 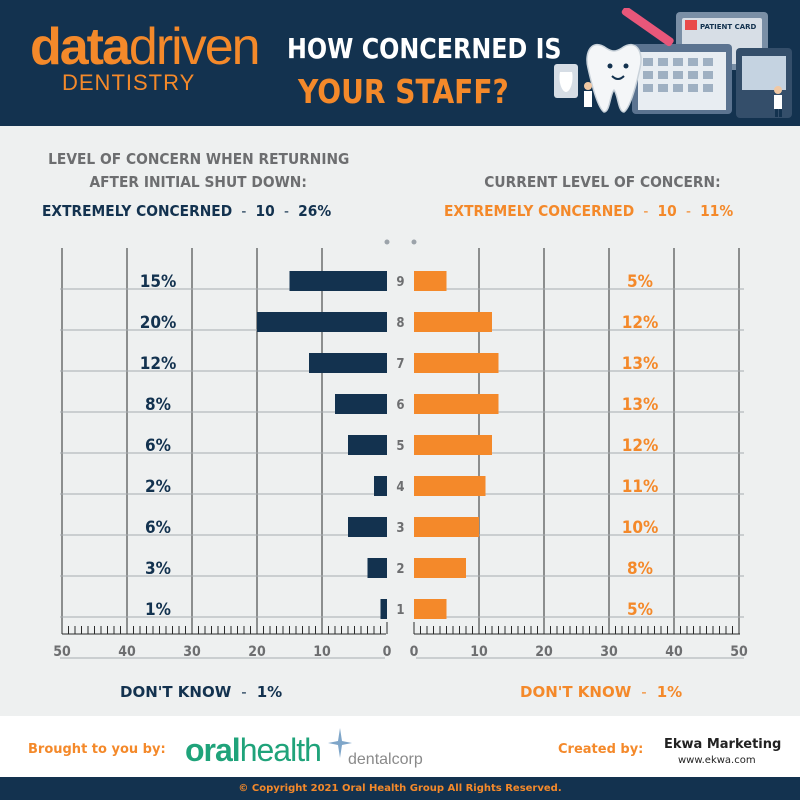 What do you see at coordinates (198, 182) in the screenshot?
I see `left-heading-line2: AFTER INITIAL SHUT DOWN:` at bounding box center [198, 182].